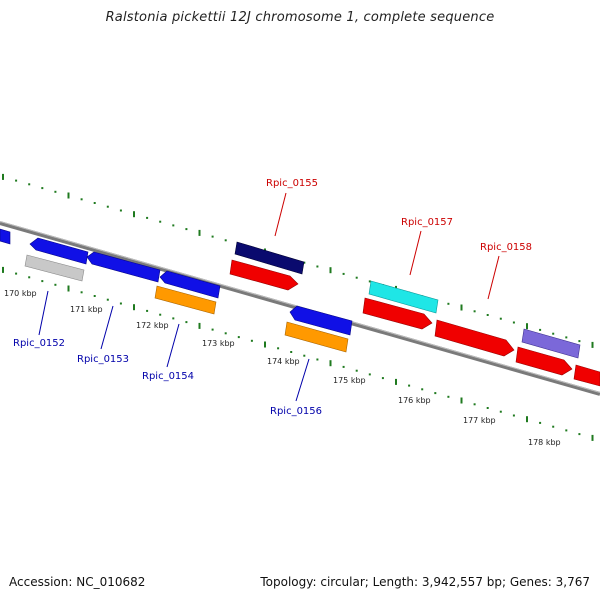  Describe the element at coordinates (296, 411) in the screenshot. I see `gene-label-rpic-0156: Rpic_0156` at that location.